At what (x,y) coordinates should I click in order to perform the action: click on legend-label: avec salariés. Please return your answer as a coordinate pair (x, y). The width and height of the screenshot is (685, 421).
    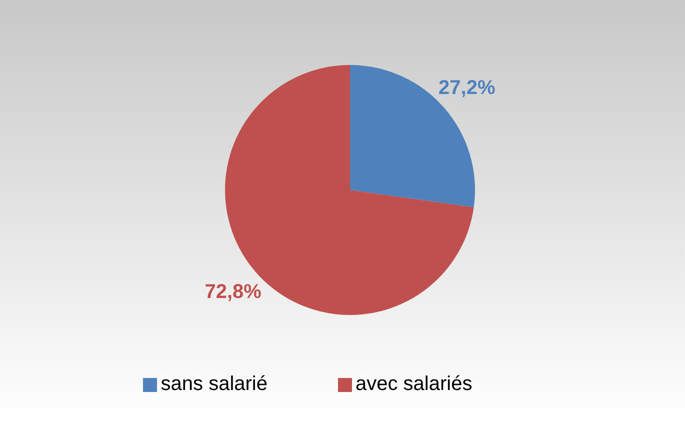
    Looking at the image, I should click on (414, 384).